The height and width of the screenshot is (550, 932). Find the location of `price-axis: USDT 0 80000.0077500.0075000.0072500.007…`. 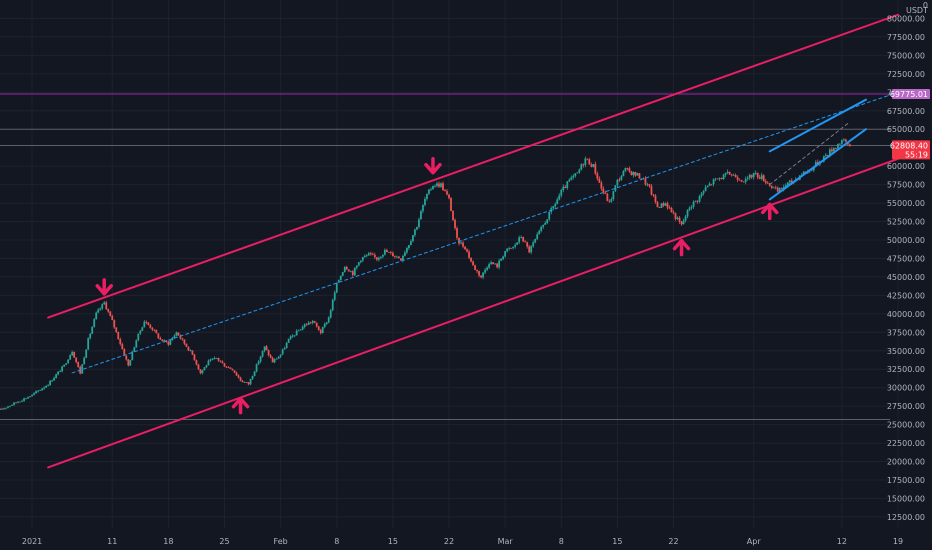

price-axis: USDT 0 80000.0077500.0075000.0072500.007… is located at coordinates (907, 261).